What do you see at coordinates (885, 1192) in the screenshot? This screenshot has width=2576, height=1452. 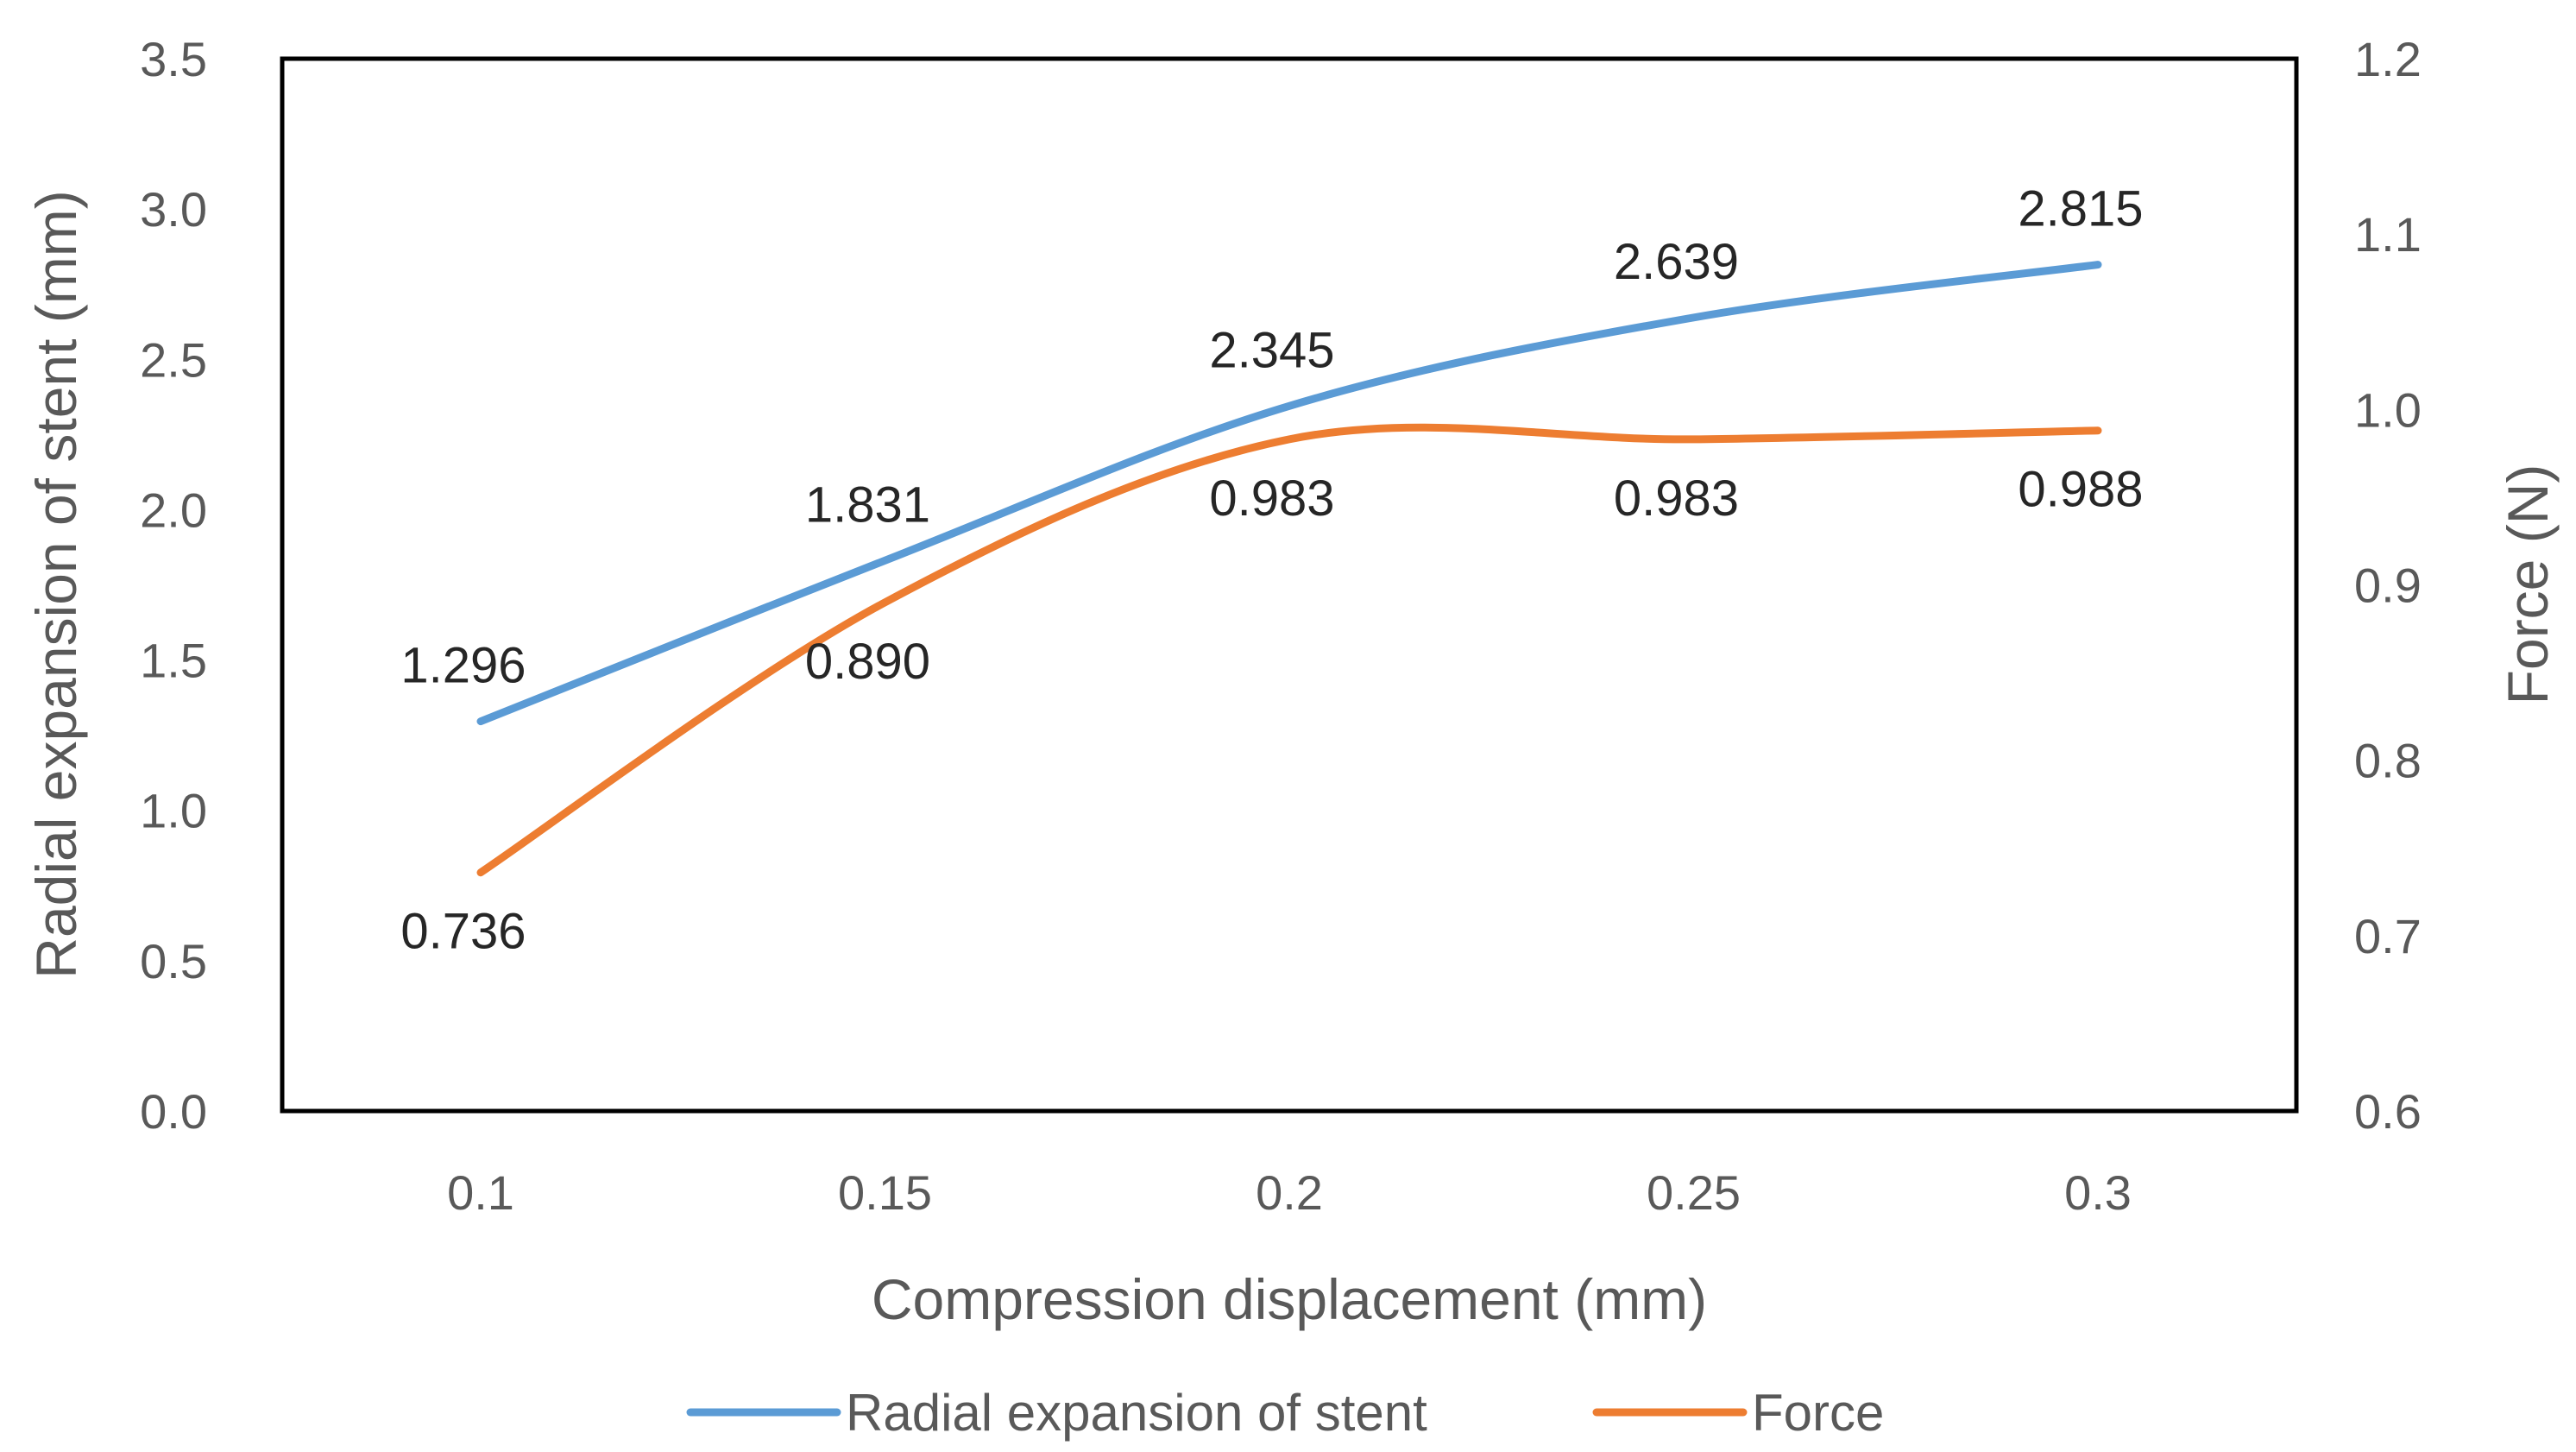 I see `x-axis-tick-label: 0.15` at bounding box center [885, 1192].